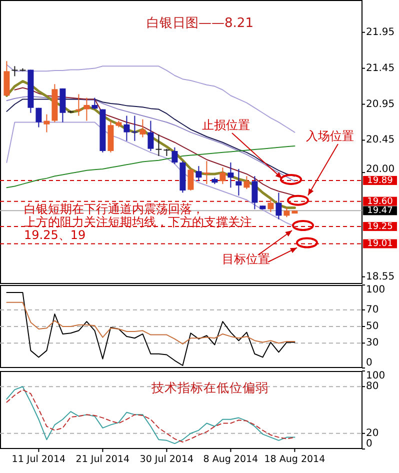  Describe the element at coordinates (200, 23) in the screenshot. I see `text: 白银日图——8.21` at that location.